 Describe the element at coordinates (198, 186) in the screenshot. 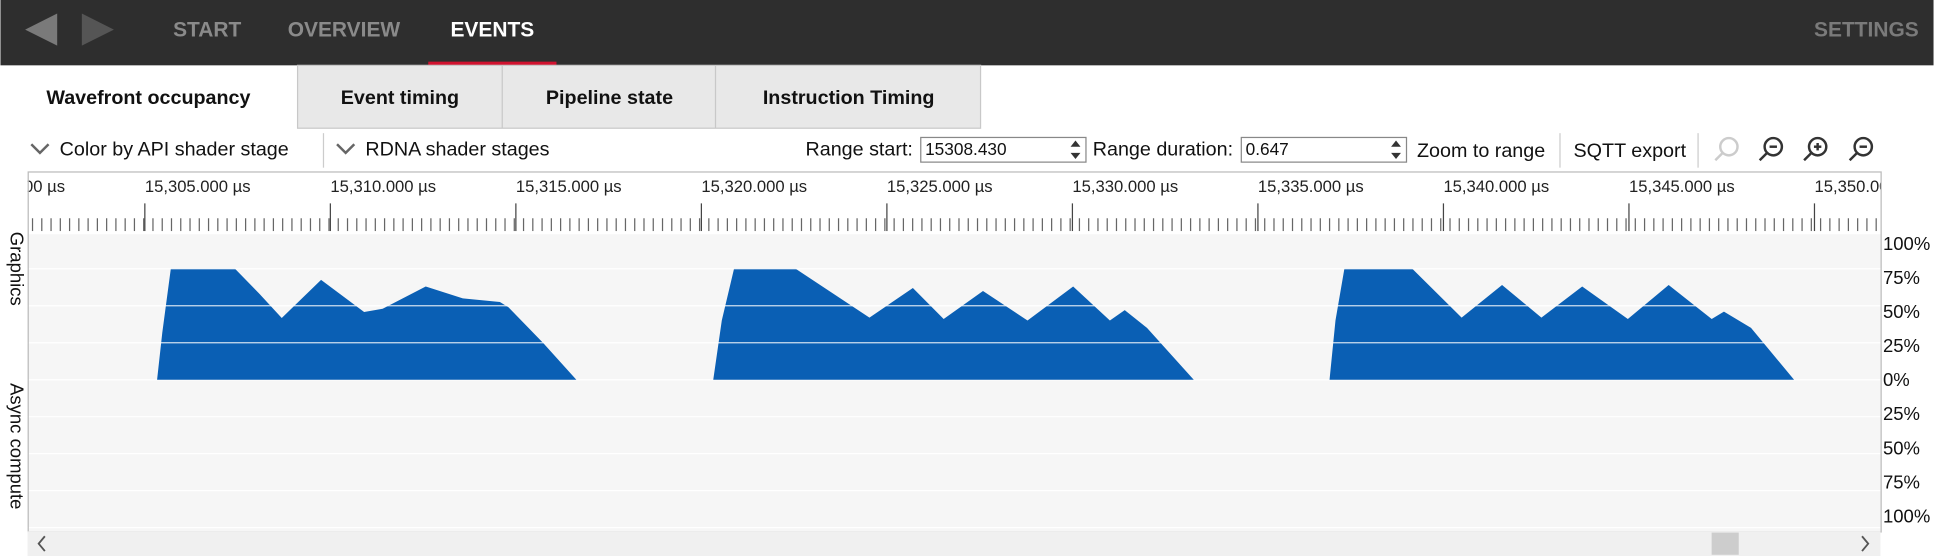

I see `x-tick-label: 15,305.000 µs` at that location.